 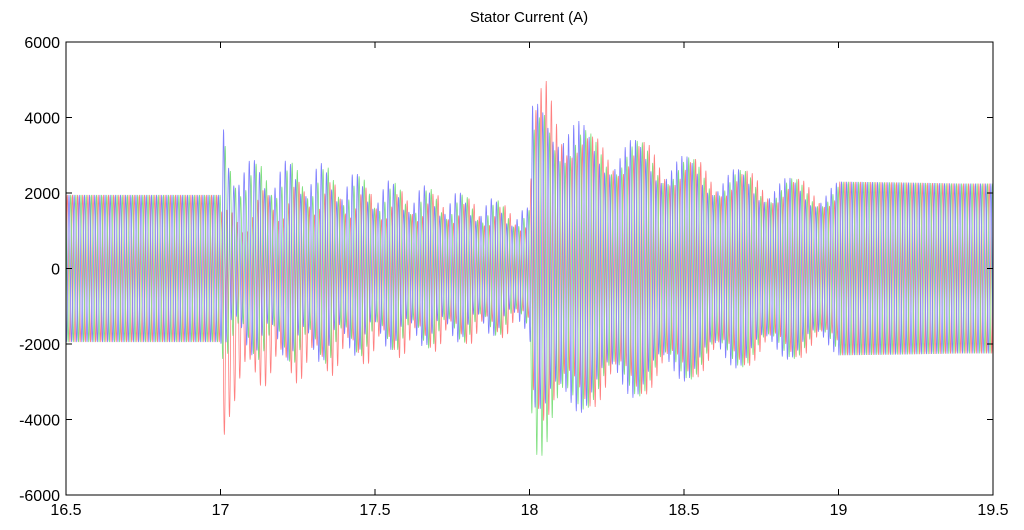 I want to click on y-tick-label: -4000, so click(x=39, y=421).